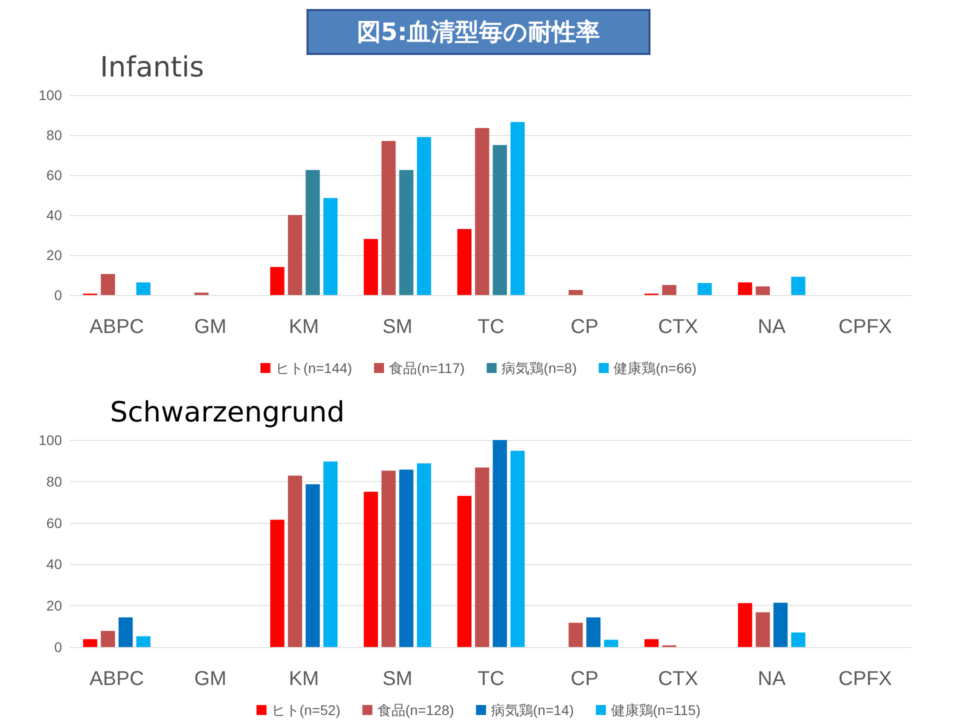 The width and height of the screenshot is (957, 727). What do you see at coordinates (306, 710) in the screenshot?
I see `legend-label: ヒト(n=52)` at bounding box center [306, 710].